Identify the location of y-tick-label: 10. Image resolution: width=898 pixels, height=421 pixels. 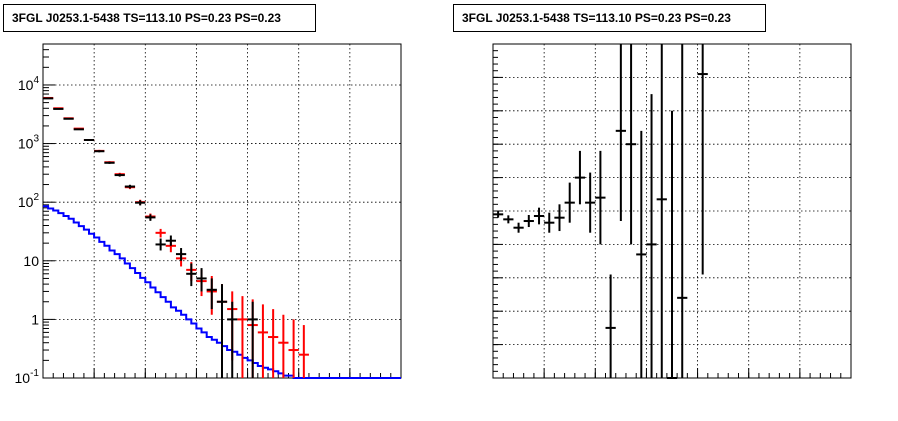
(31, 261).